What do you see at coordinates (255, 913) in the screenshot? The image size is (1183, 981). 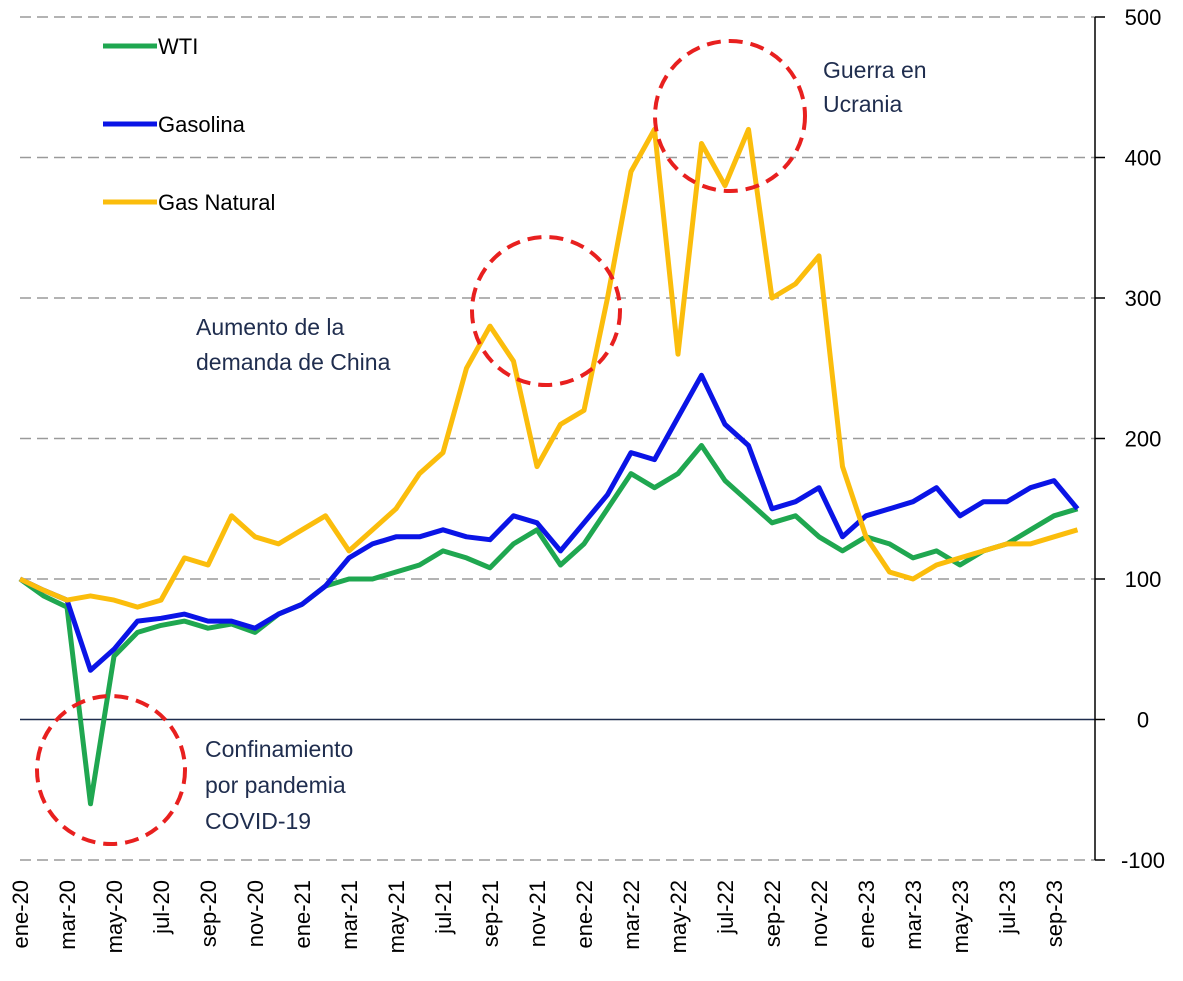 I see `x-tick-label: nov-20` at bounding box center [255, 913].